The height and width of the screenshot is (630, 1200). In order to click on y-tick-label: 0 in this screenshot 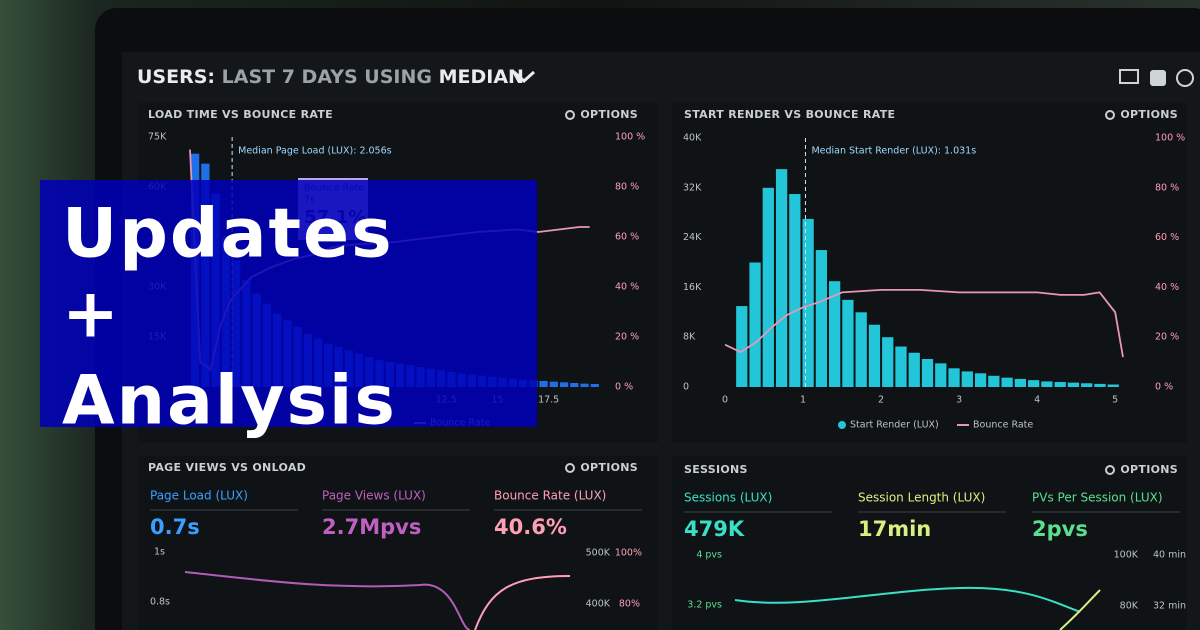, I will do `click(686, 387)`.